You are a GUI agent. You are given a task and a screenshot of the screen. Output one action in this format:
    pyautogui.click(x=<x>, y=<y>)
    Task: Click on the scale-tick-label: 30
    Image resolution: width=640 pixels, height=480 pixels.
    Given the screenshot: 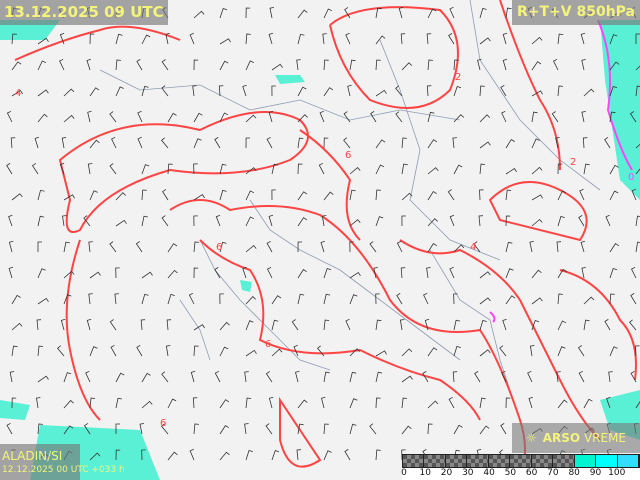 What is the action you would take?
    pyautogui.click(x=468, y=473)
    